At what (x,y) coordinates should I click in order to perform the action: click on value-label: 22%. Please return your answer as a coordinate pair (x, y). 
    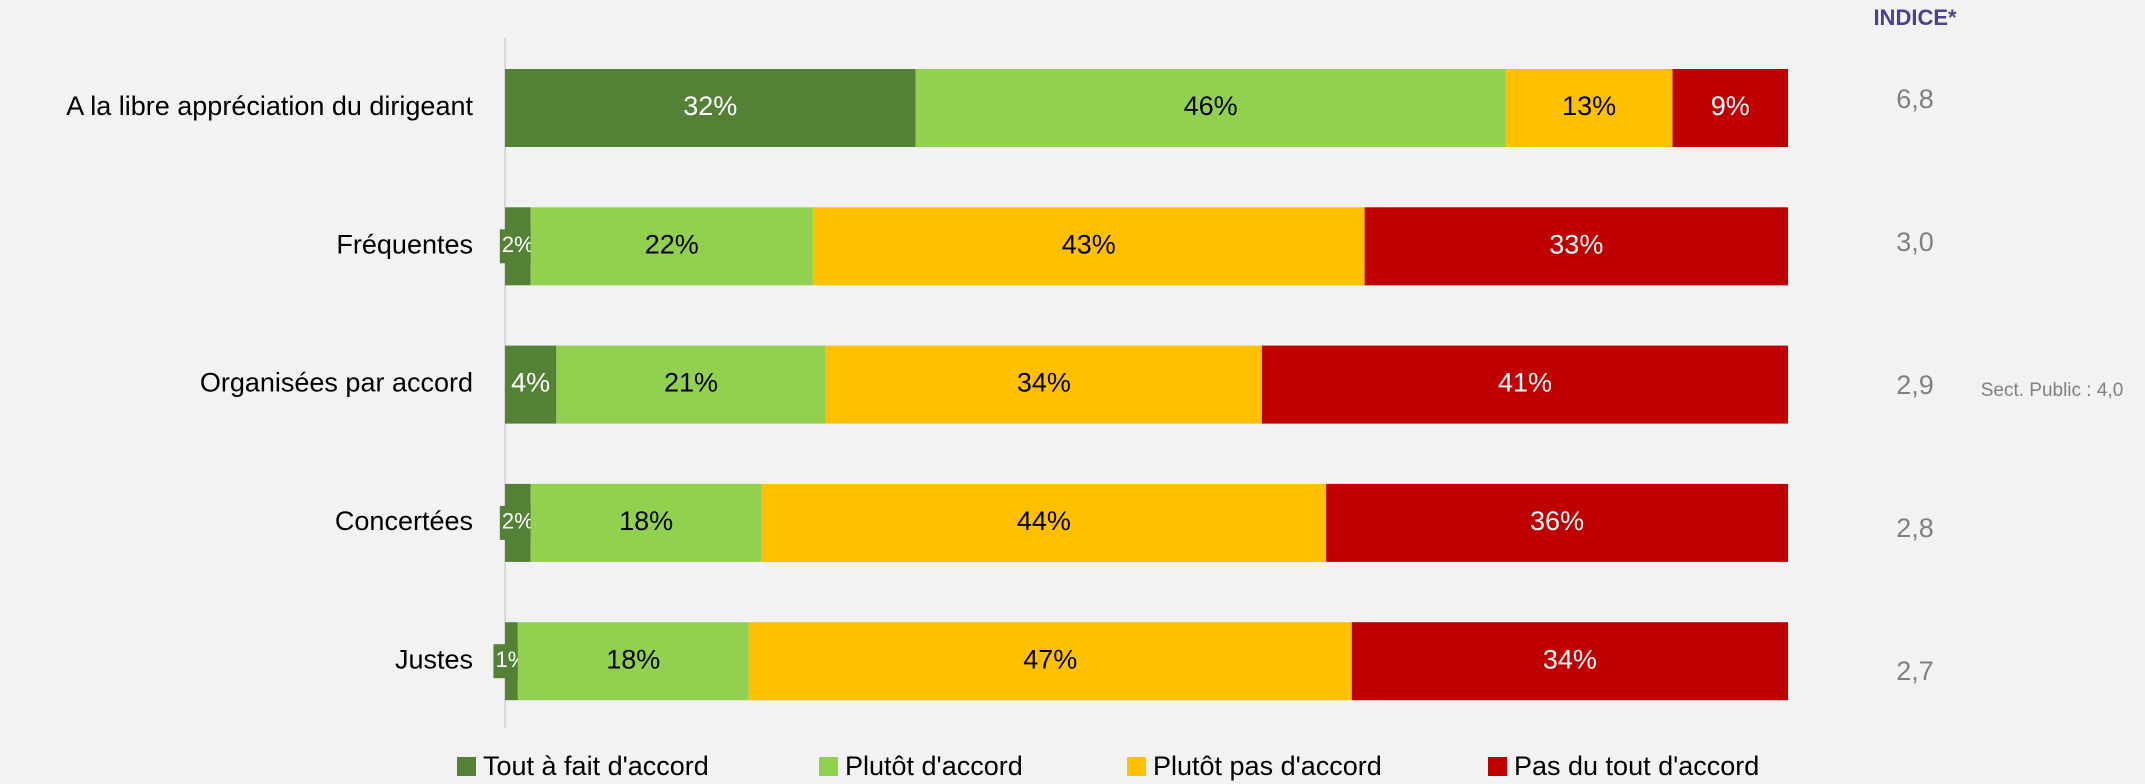
    Looking at the image, I should click on (672, 244).